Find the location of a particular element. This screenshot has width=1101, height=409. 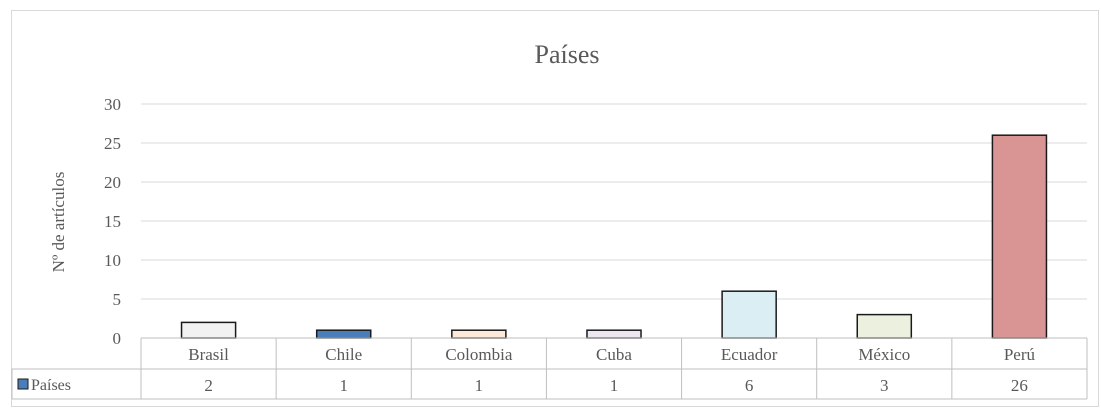

data-value-label: 3 is located at coordinates (884, 385).